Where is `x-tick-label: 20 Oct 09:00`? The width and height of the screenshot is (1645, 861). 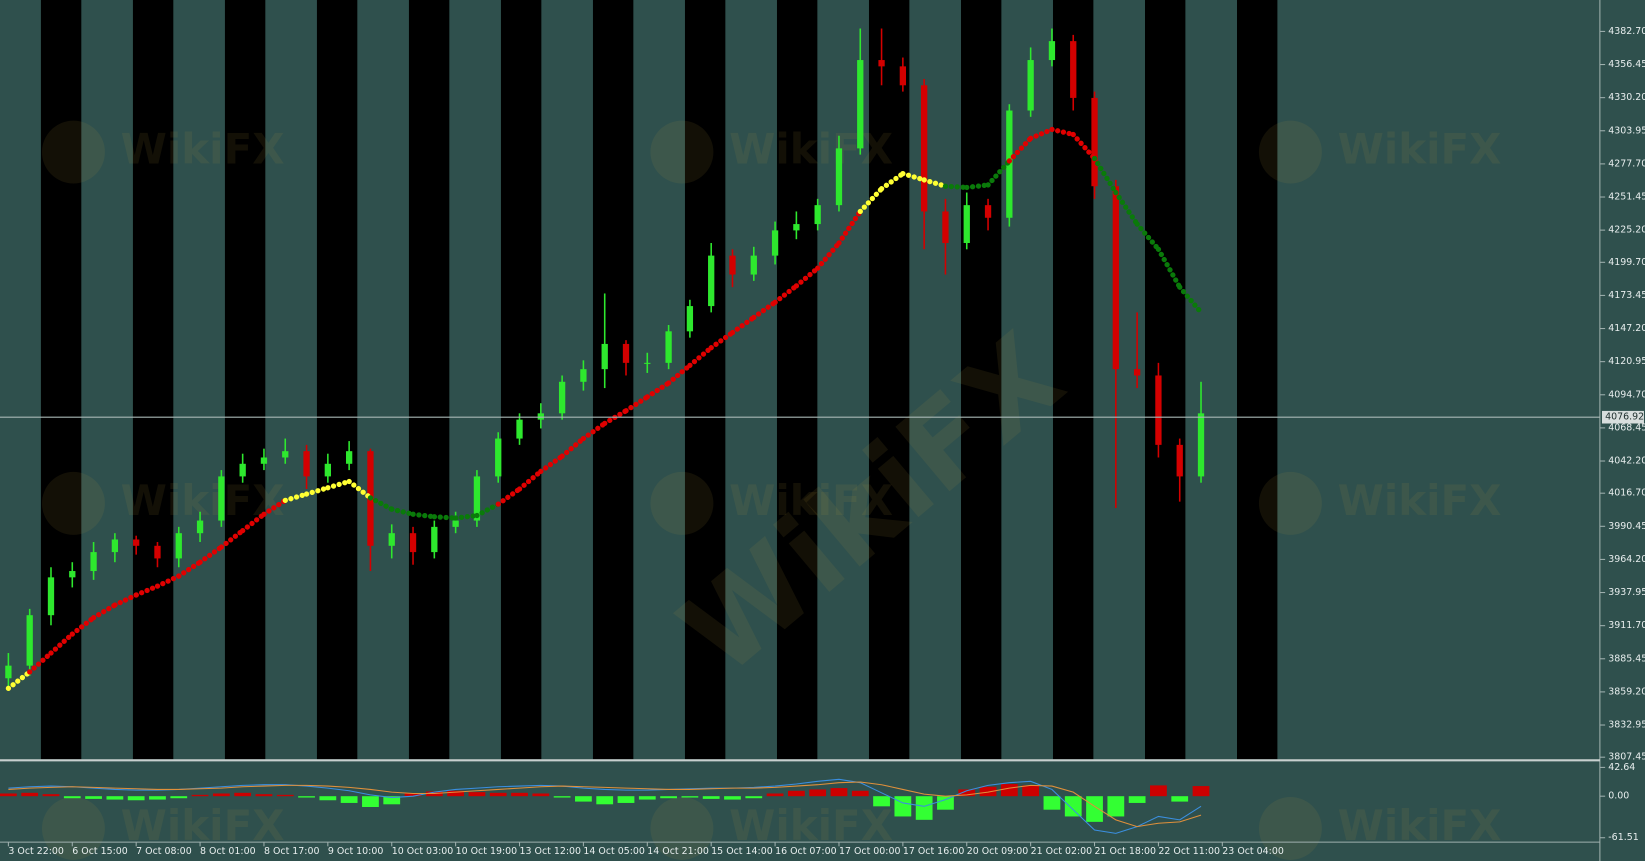 x-tick-label: 20 Oct 09:00 is located at coordinates (998, 851).